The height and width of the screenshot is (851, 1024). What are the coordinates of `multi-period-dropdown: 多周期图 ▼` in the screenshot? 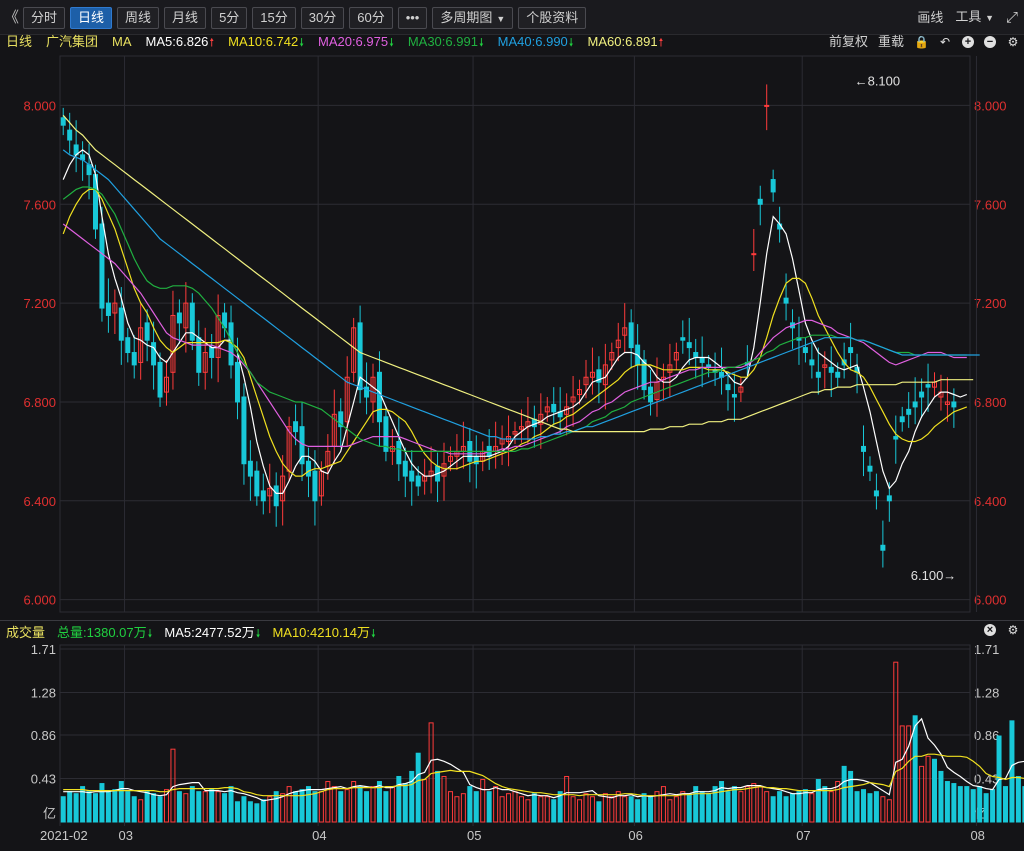 It's located at (473, 18).